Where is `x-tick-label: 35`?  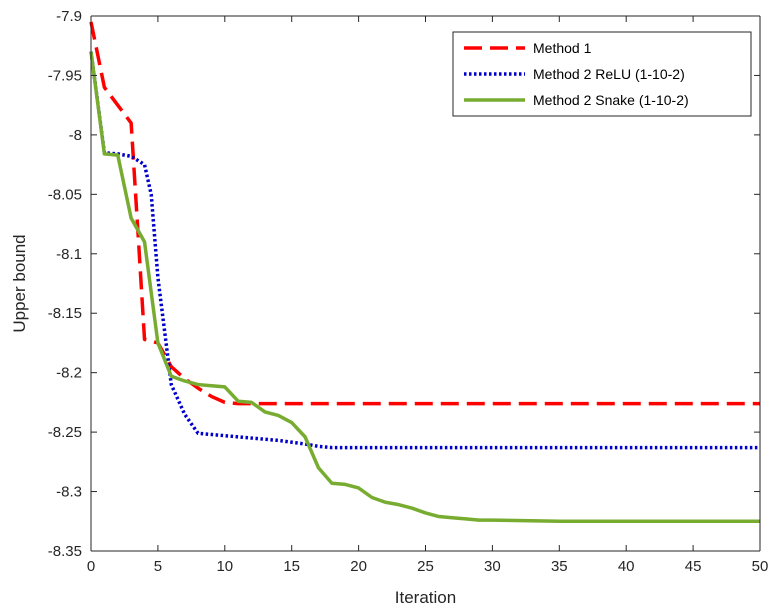 x-tick-label: 35 is located at coordinates (559, 566).